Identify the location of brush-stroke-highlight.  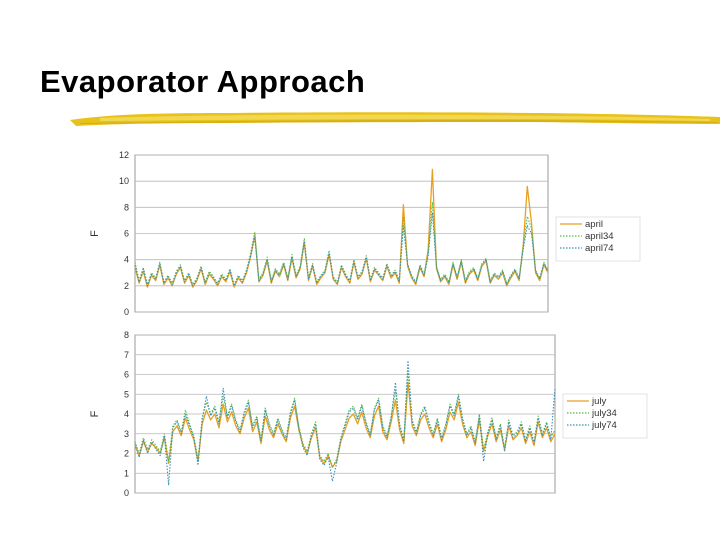
(405, 117).